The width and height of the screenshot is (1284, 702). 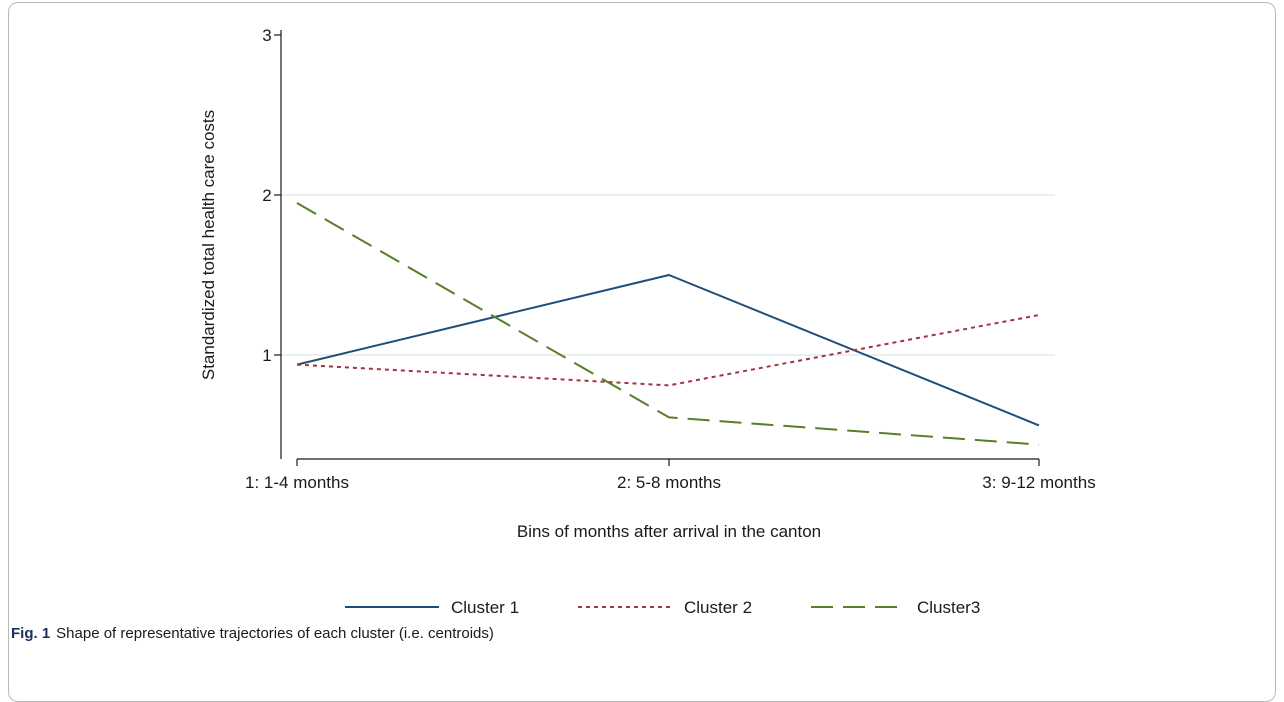 What do you see at coordinates (208, 245) in the screenshot?
I see `y-axis-title: Standardized total health care costs` at bounding box center [208, 245].